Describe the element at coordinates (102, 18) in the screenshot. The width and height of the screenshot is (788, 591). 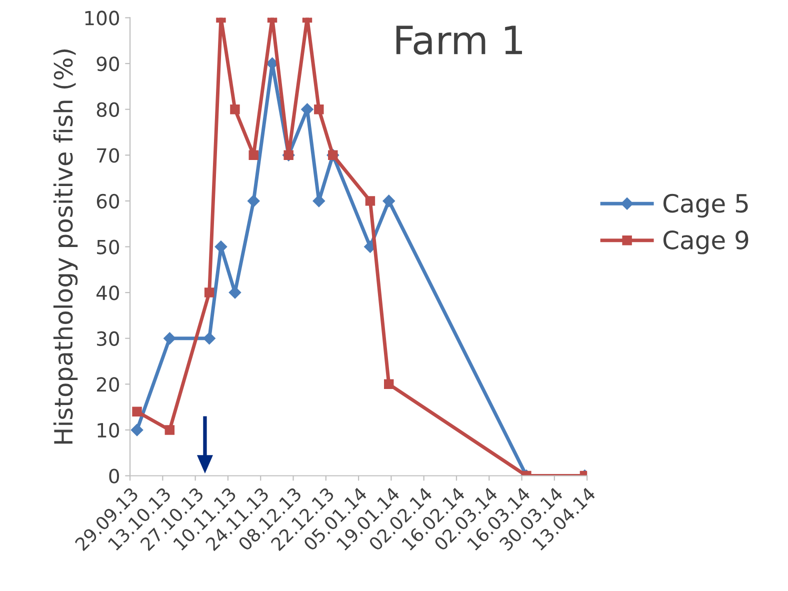
I see `y-tick-label: 100` at that location.